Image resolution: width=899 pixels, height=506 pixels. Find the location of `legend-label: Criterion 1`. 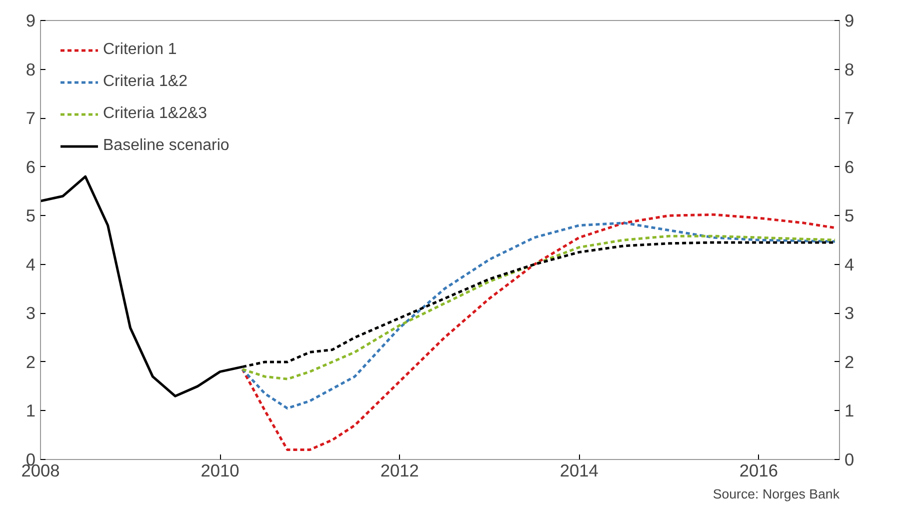

legend-label: Criterion 1 is located at coordinates (140, 50).